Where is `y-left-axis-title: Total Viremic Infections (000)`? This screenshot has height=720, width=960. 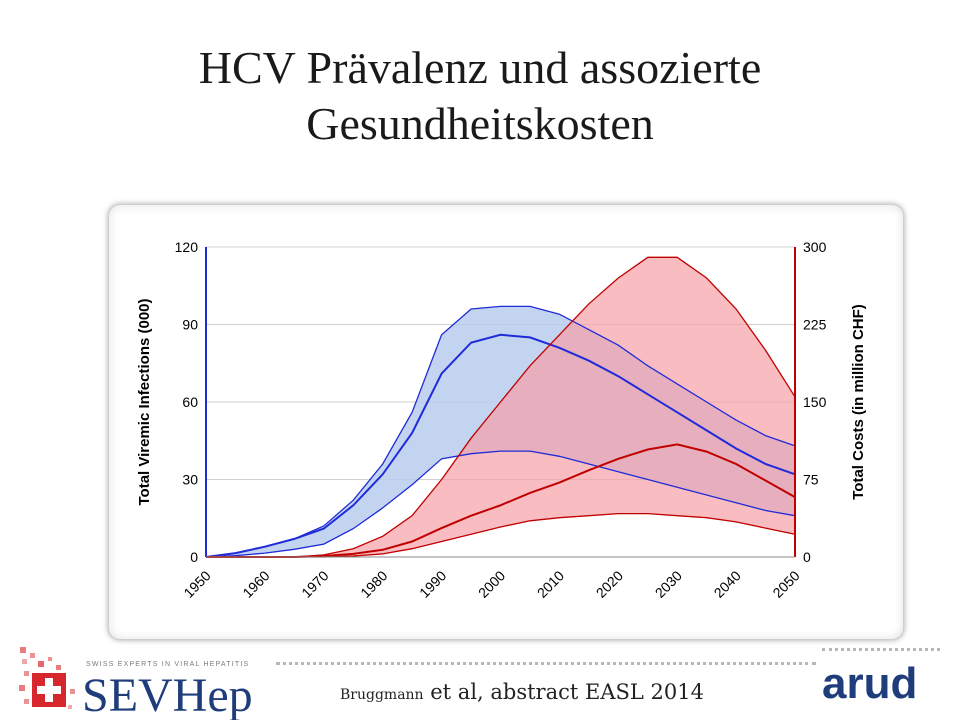
y-left-axis-title: Total Viremic Infections (000) is located at coordinates (144, 401).